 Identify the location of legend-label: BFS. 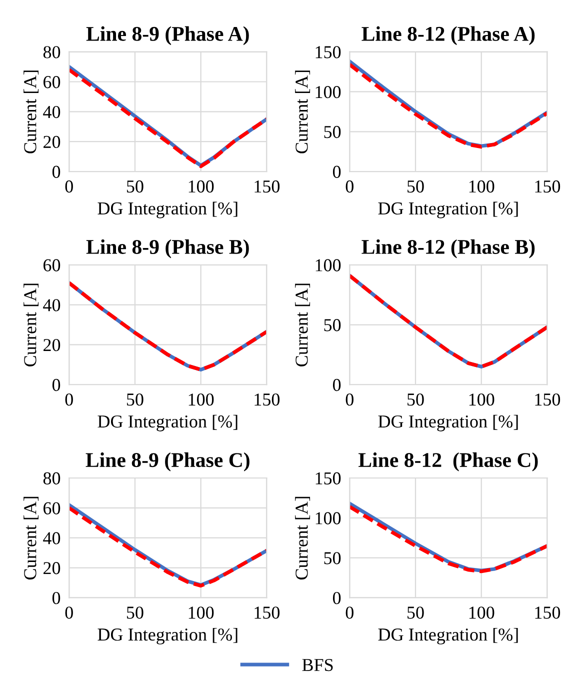
(317, 665).